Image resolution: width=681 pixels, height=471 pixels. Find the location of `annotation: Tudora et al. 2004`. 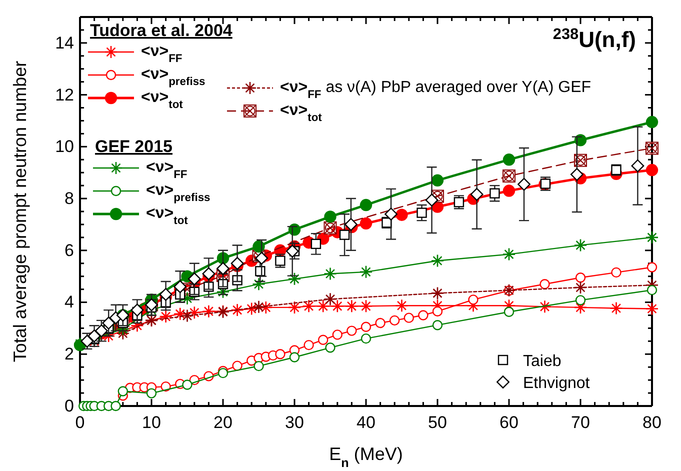

annotation: Tudora et al. 2004 is located at coordinates (161, 30).